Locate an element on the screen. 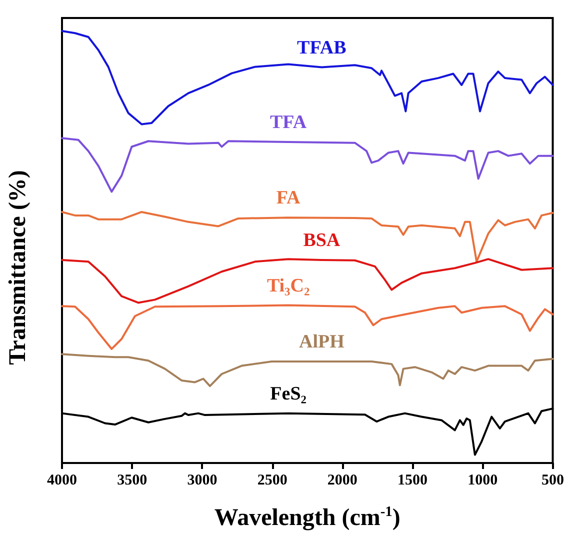  series-label: TFAB is located at coordinates (322, 47).